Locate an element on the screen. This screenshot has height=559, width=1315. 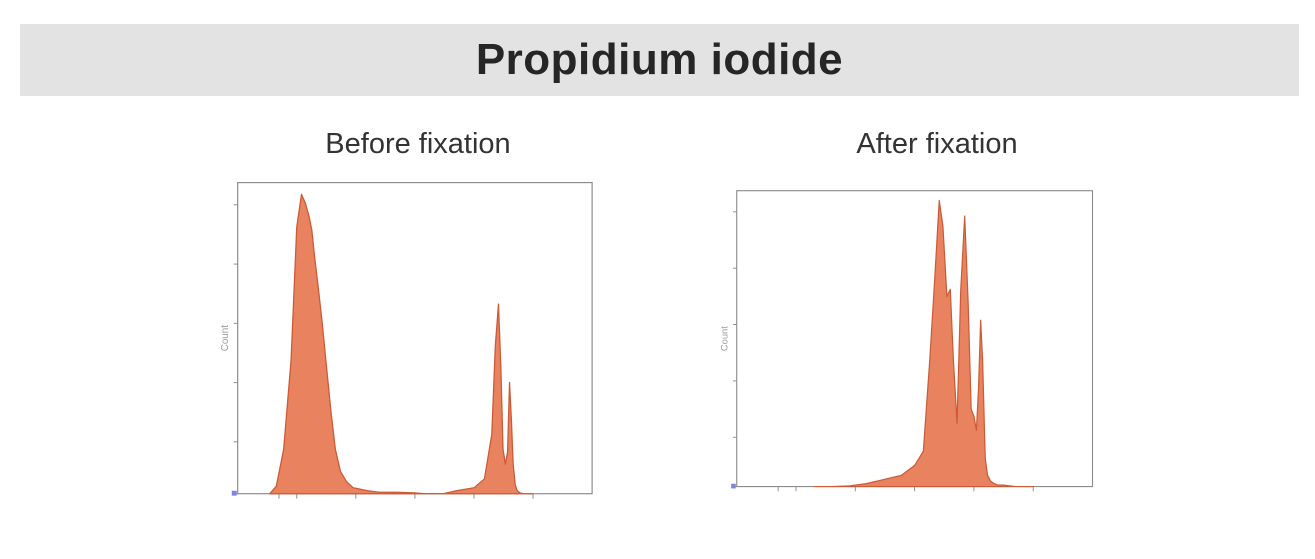
title-banner: Propidium iodide is located at coordinates (659, 60).